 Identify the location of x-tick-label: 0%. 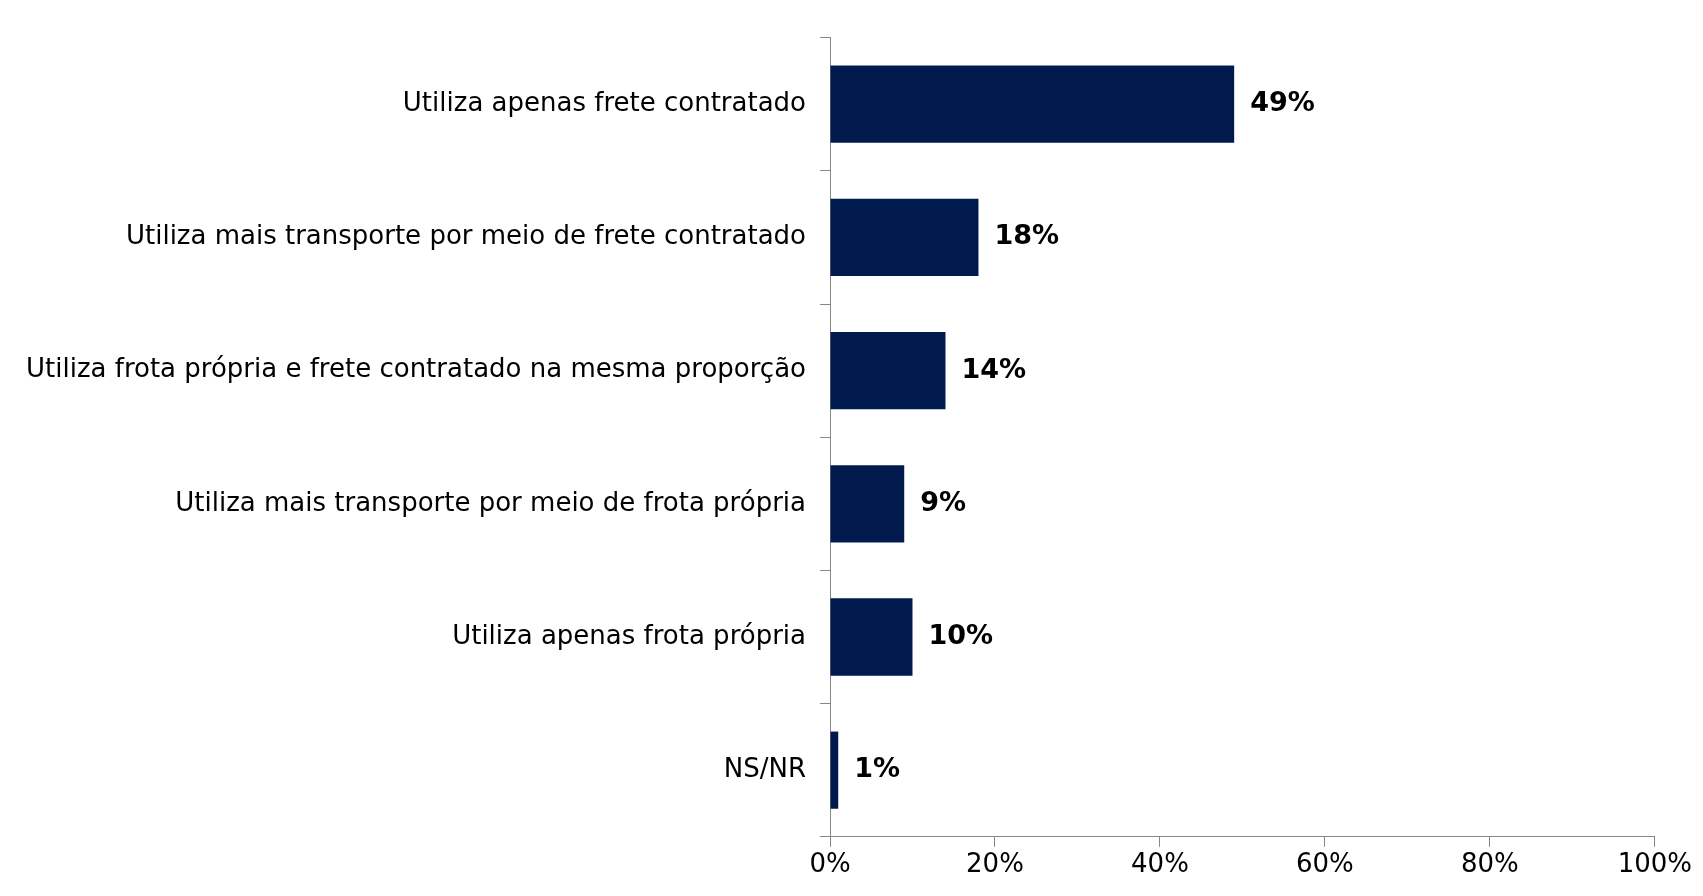
(830, 863).